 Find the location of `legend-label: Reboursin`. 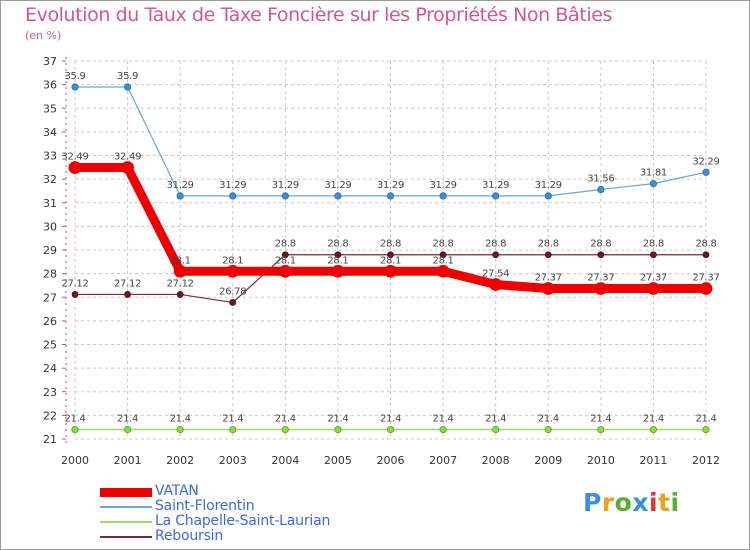

legend-label: Reboursin is located at coordinates (189, 536).